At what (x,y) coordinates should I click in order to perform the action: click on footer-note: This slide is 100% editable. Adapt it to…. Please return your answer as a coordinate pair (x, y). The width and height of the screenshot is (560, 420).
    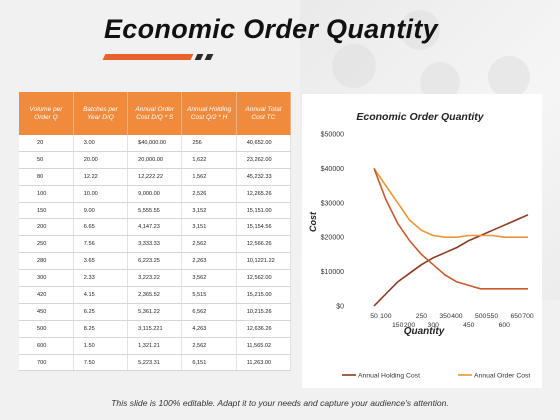
    Looking at the image, I should click on (280, 403).